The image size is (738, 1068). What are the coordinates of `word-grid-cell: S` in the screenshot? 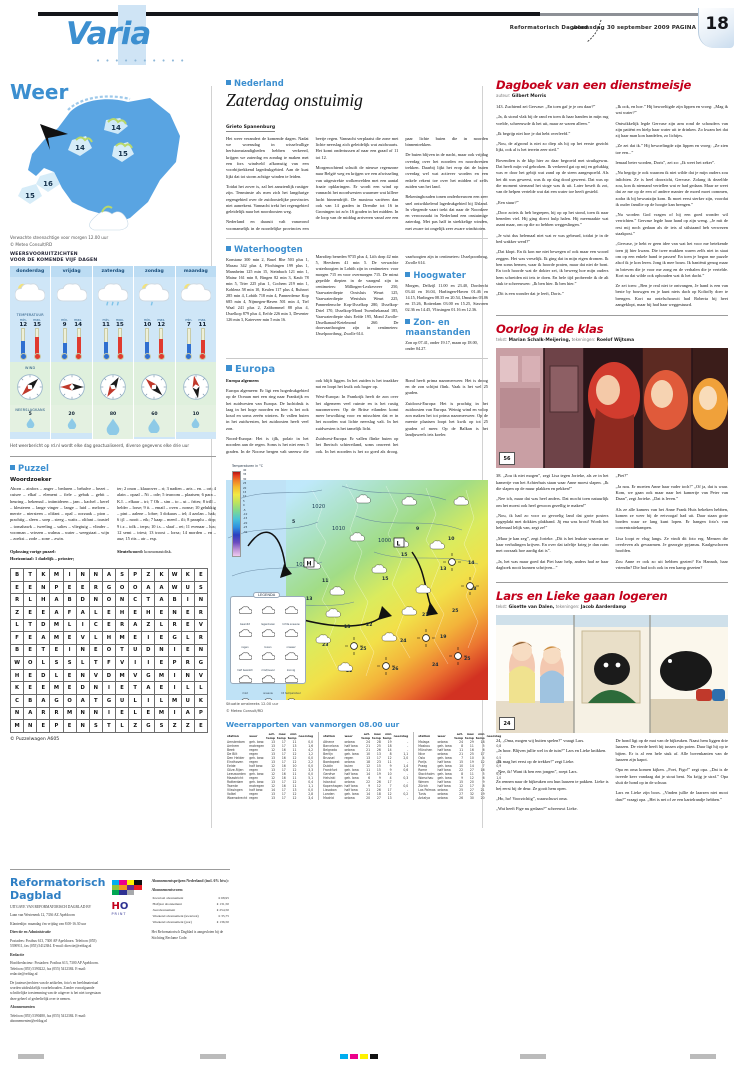 It's located at (95, 726).